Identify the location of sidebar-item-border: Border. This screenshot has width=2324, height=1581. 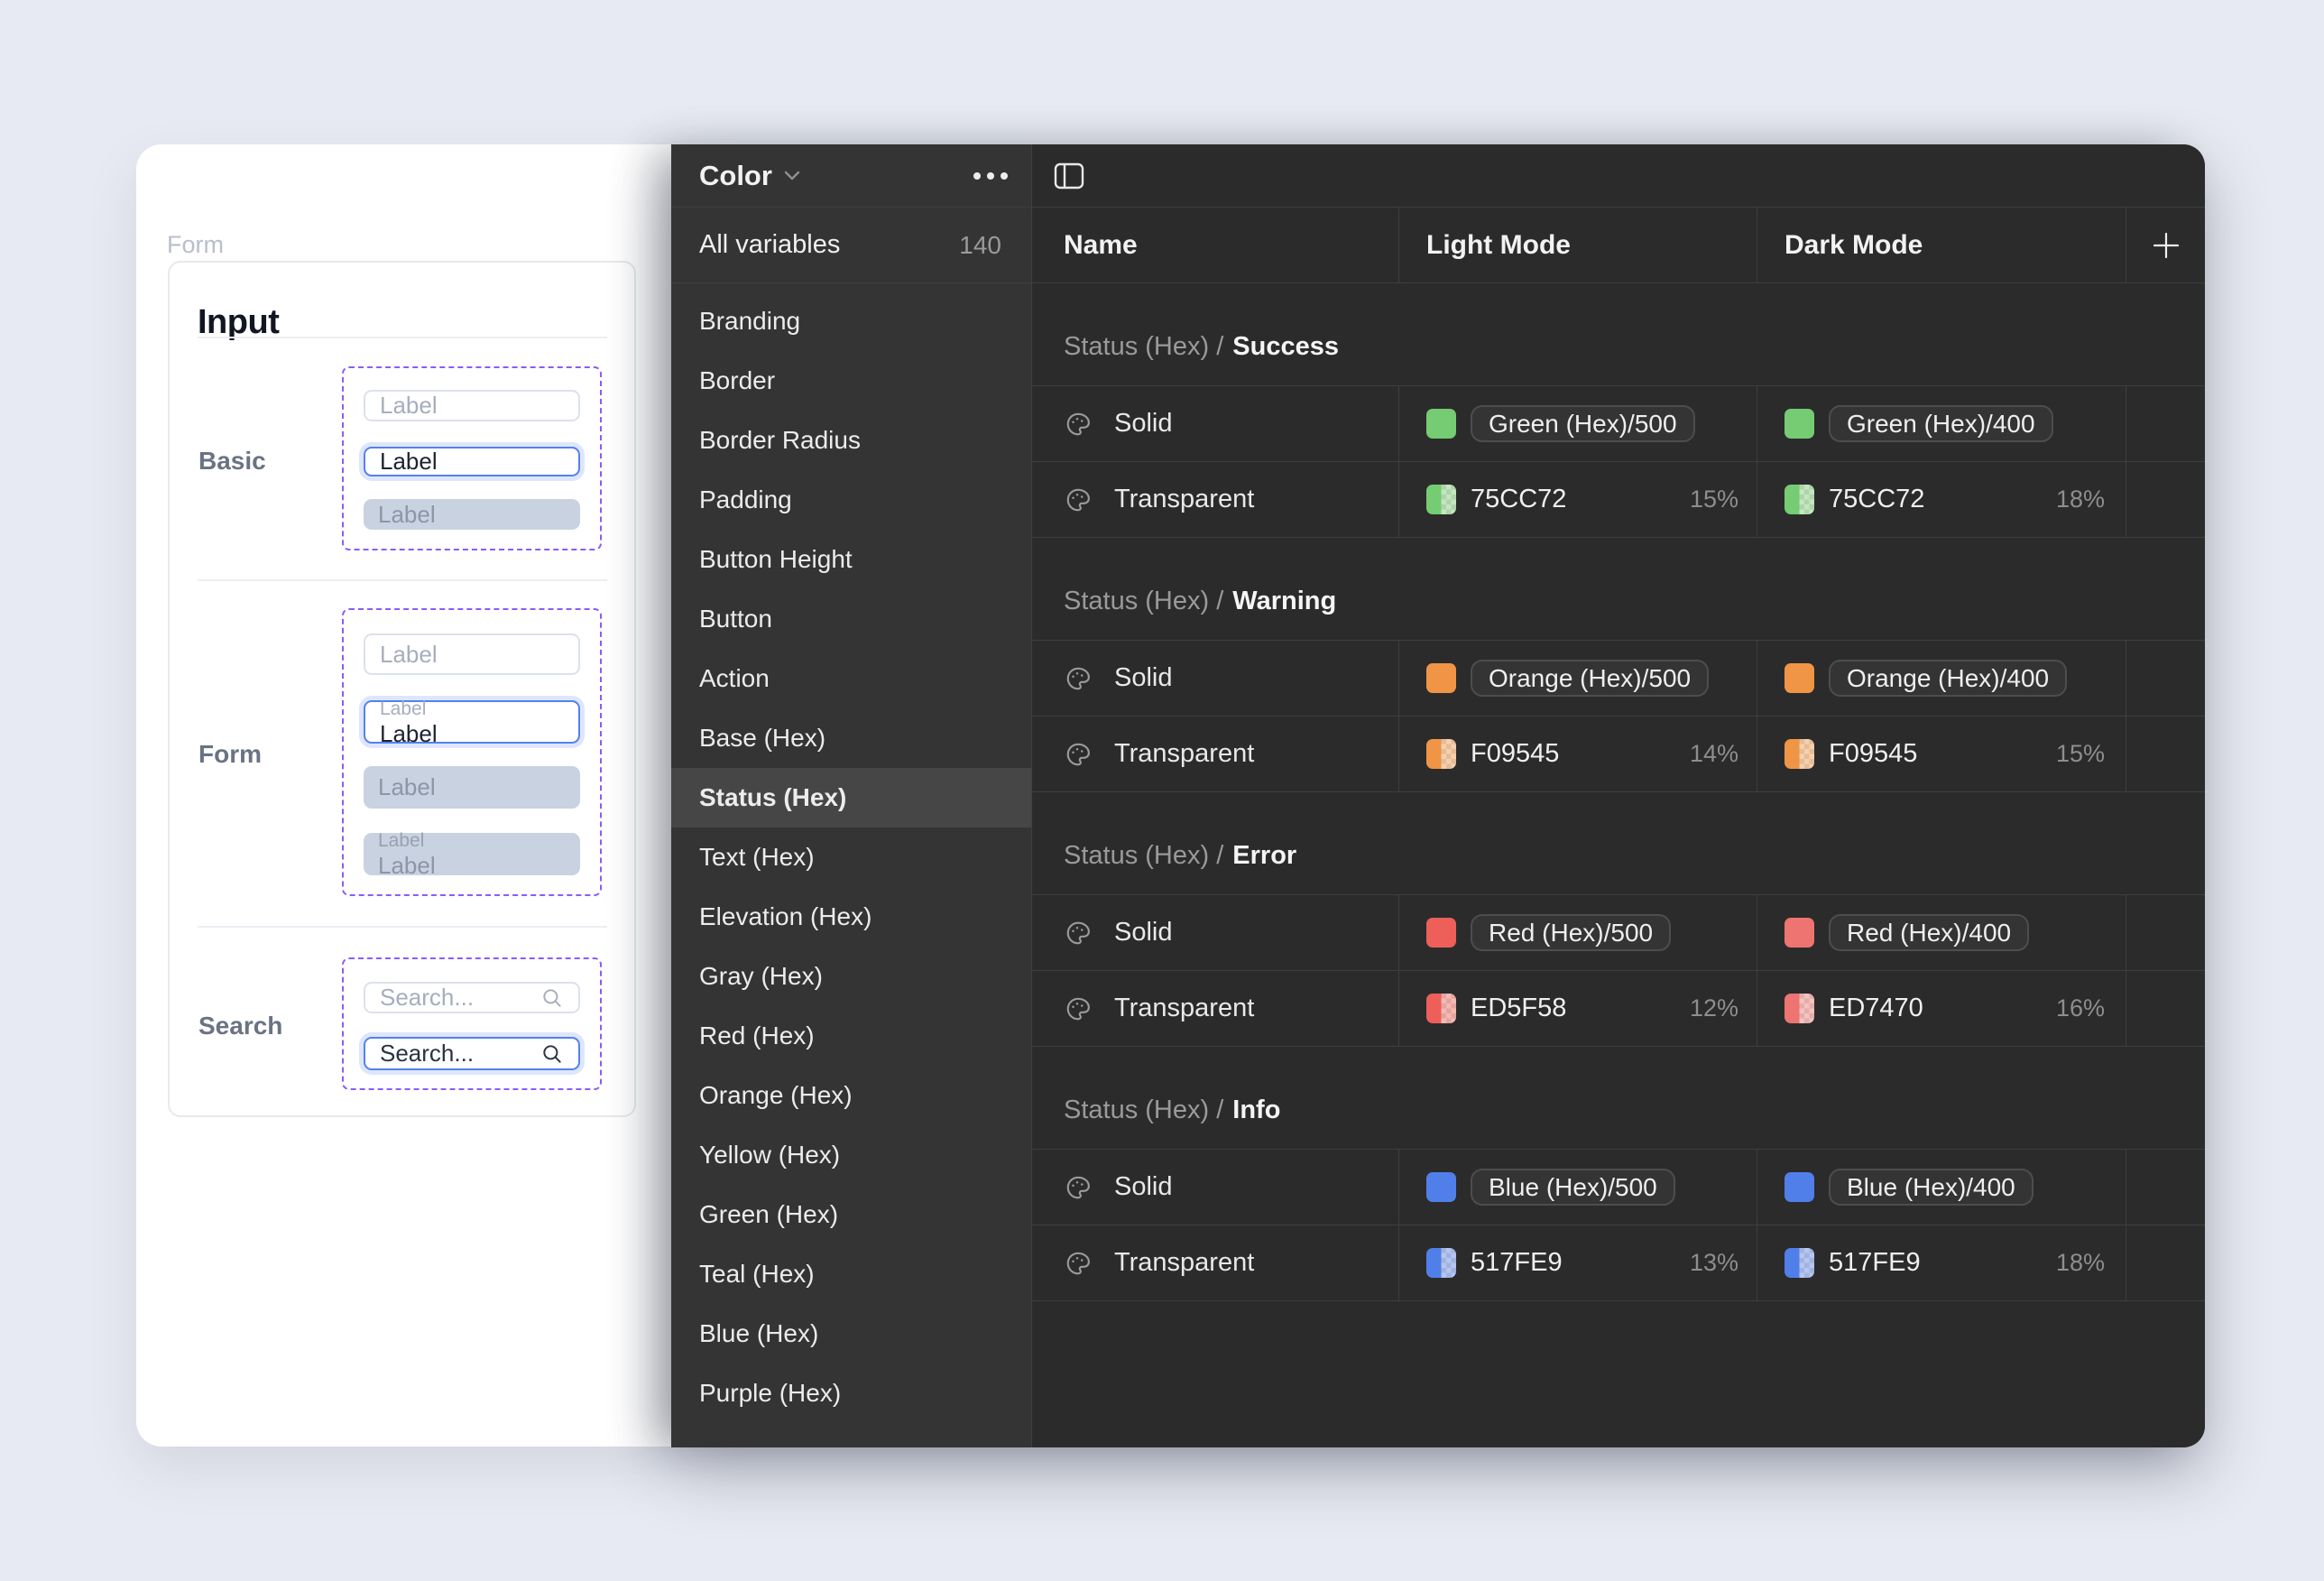
(737, 380).